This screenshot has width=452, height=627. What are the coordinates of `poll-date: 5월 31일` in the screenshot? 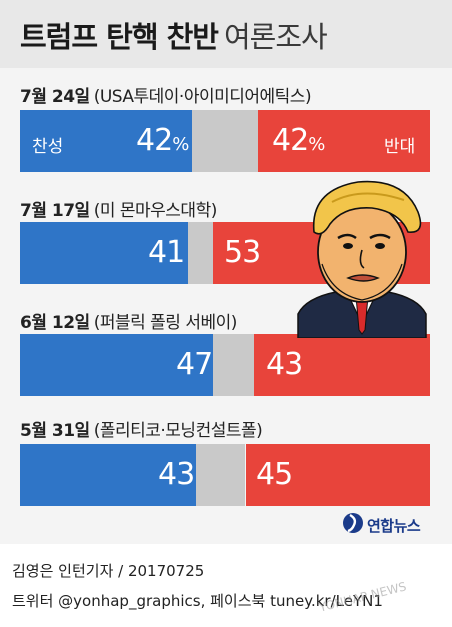 It's located at (55, 431).